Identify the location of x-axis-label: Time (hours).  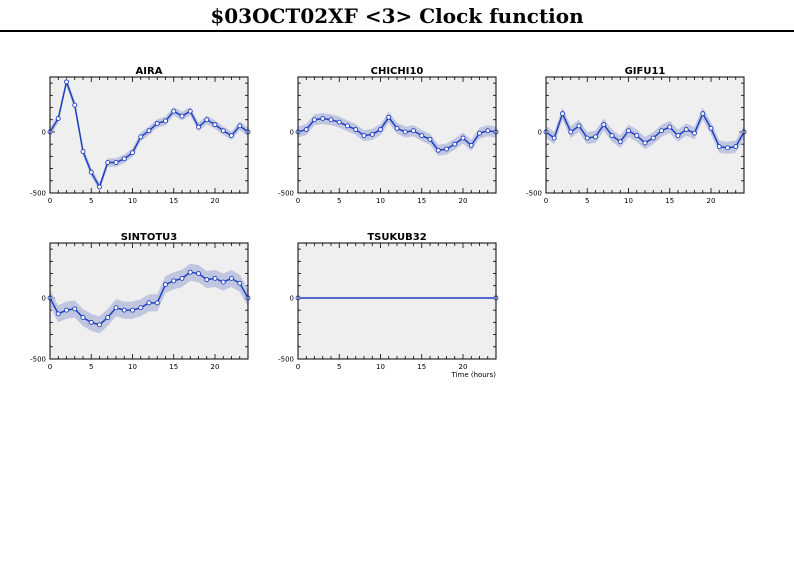
(474, 375).